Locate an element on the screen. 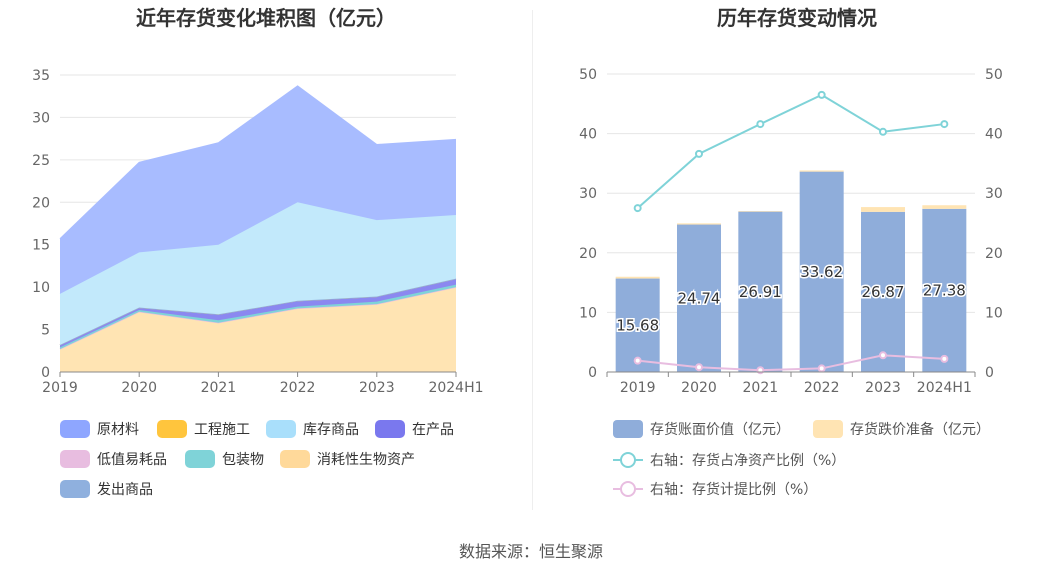 The width and height of the screenshot is (1062, 573). left-y-tick-label: 15 is located at coordinates (41, 246).